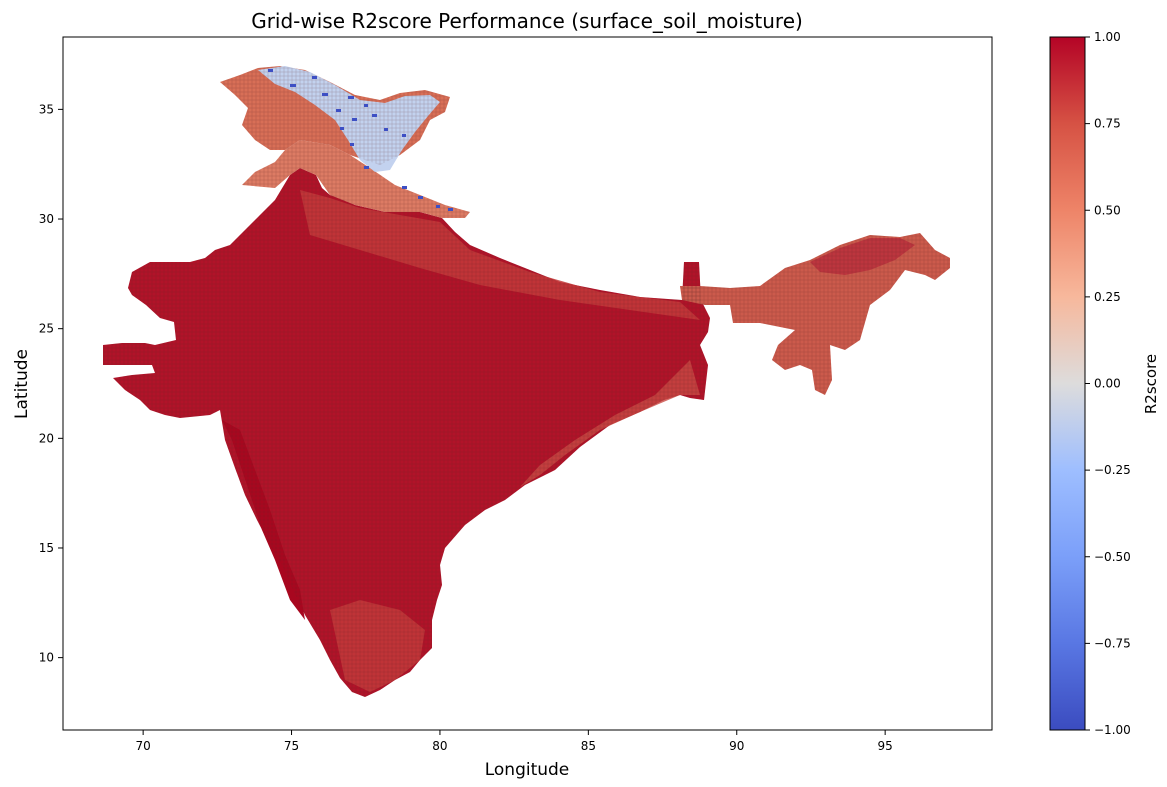 Image resolution: width=1167 pixels, height=787 pixels. I want to click on x-tick-label: 85, so click(588, 746).